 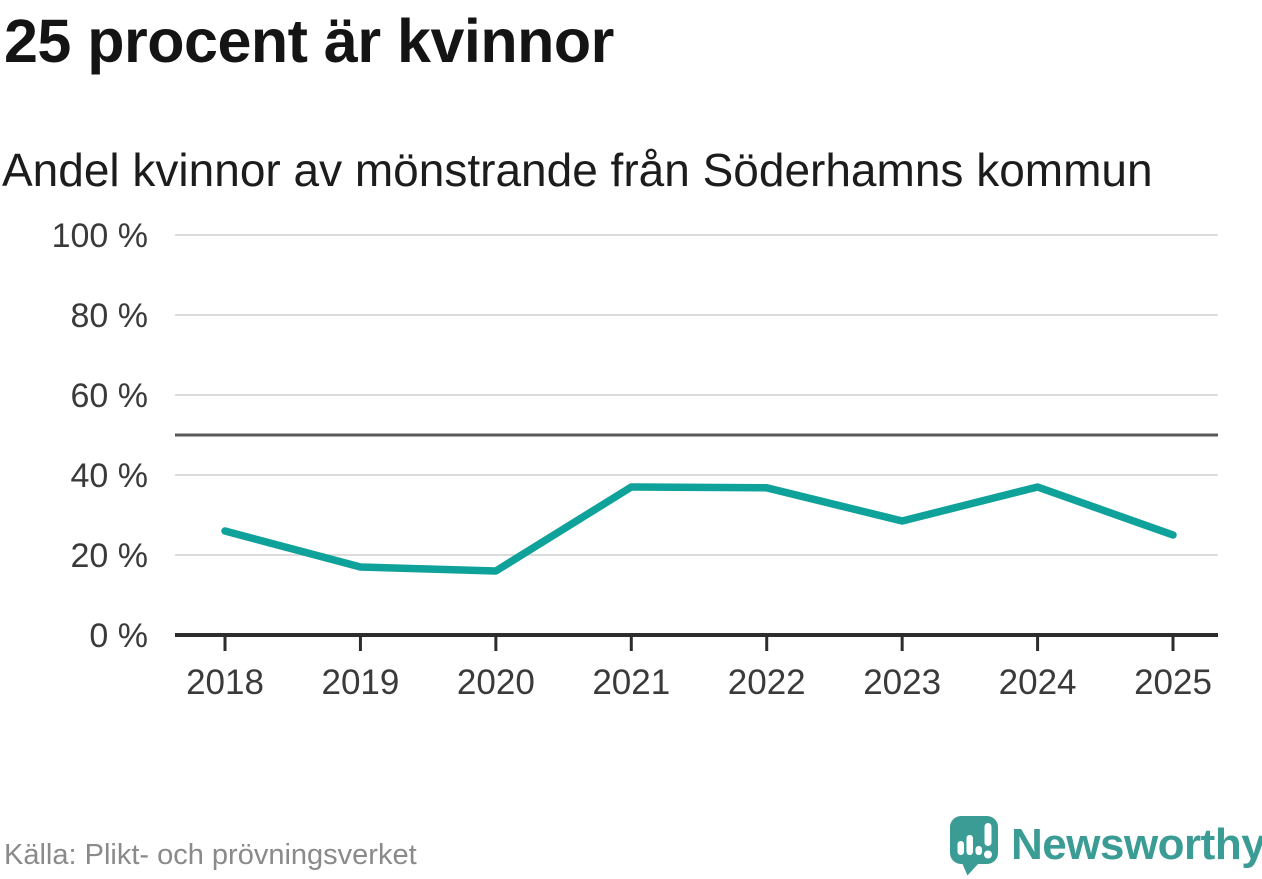 I want to click on exclamation-bar, so click(x=988, y=834).